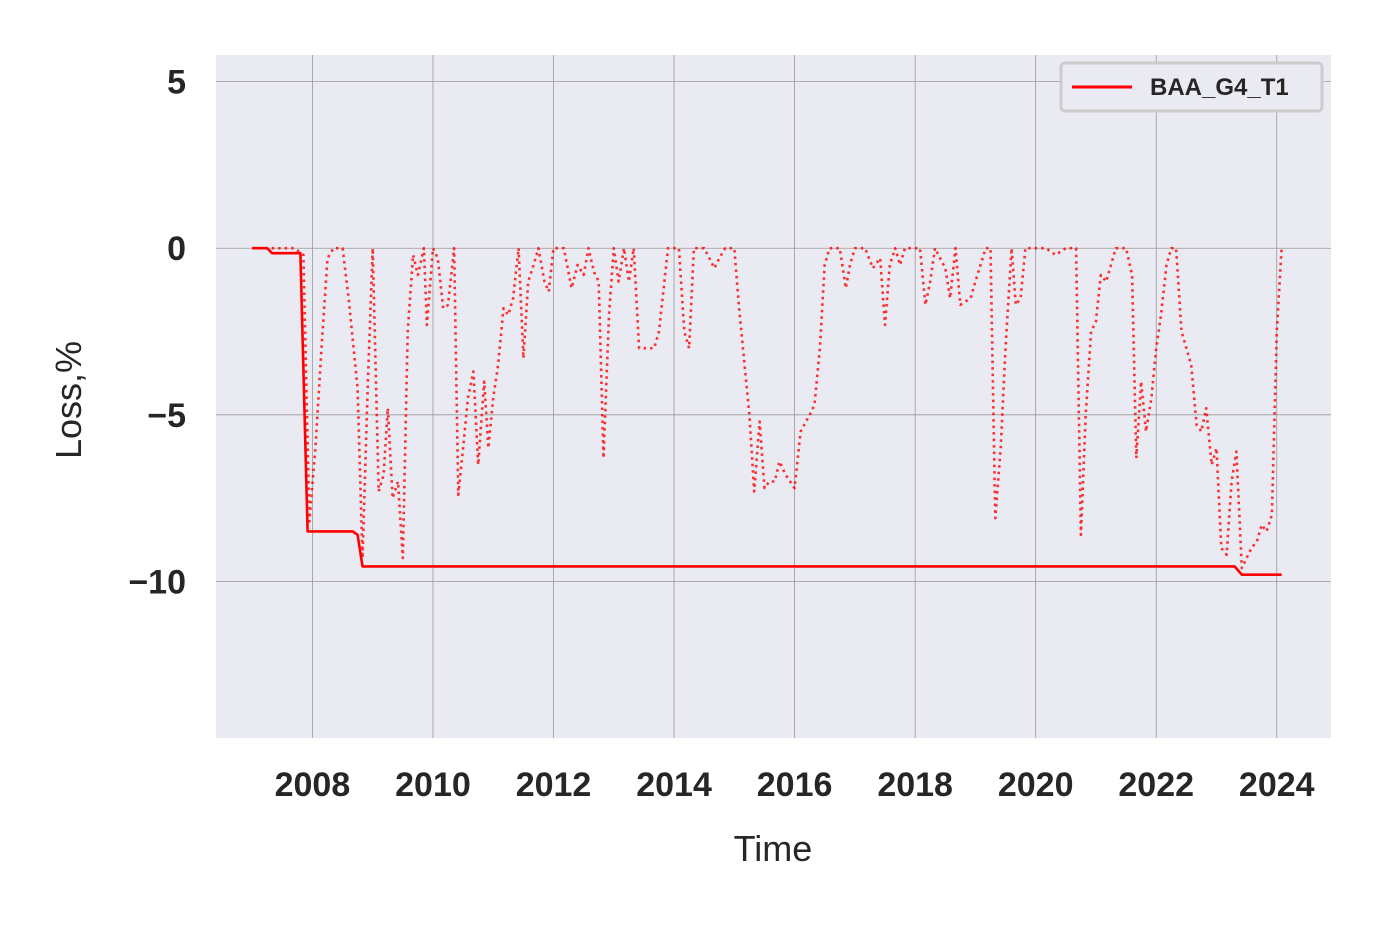 This screenshot has height=925, width=1385. I want to click on x-tick-label: 2020, so click(1036, 785).